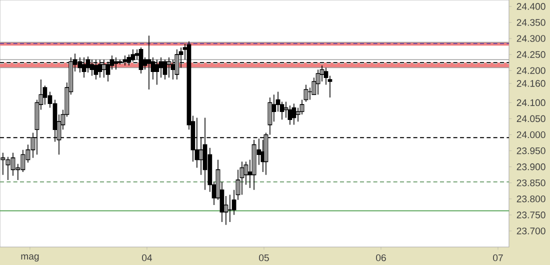 Image resolution: width=550 pixels, height=265 pixels. What do you see at coordinates (531, 134) in the screenshot?
I see `y-tick-label: 24.000` at bounding box center [531, 134].